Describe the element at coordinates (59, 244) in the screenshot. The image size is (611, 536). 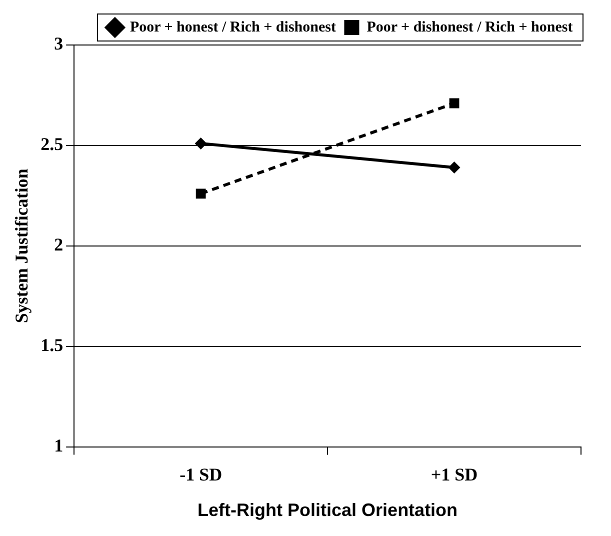
I see `y-tick-label: 2` at that location.